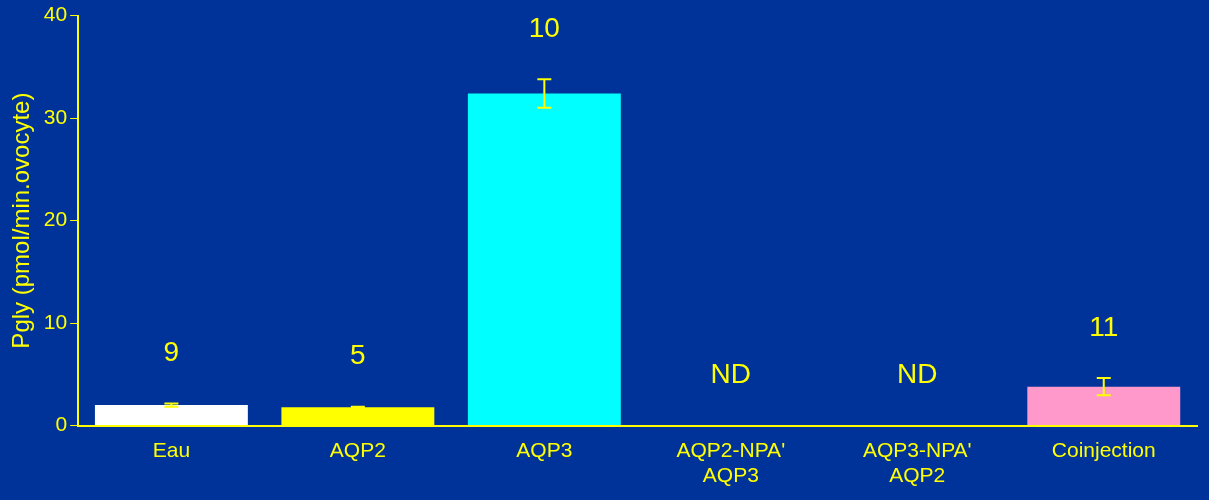 This screenshot has height=500, width=1209. Describe the element at coordinates (171, 449) in the screenshot. I see `x-tick-label: Eau` at that location.